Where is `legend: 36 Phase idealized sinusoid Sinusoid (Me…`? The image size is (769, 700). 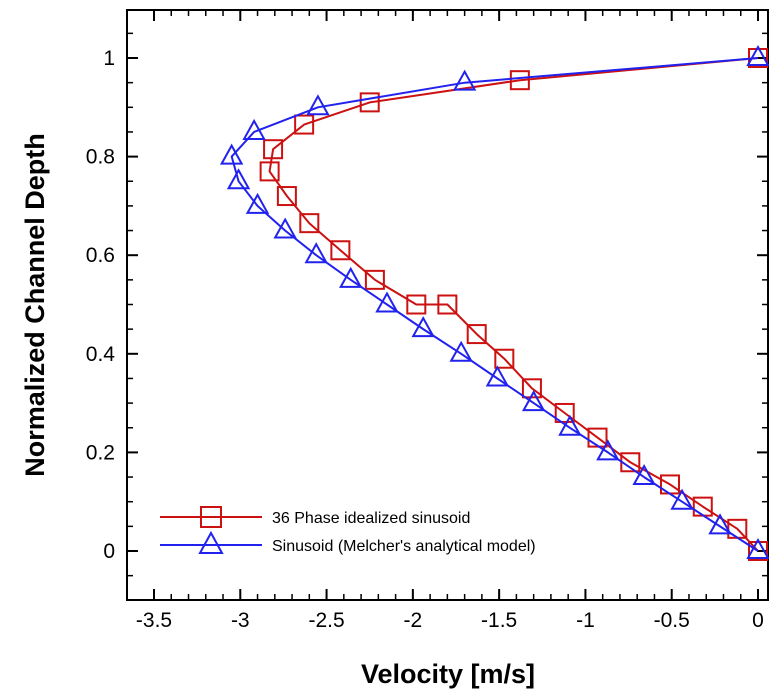 legend: 36 Phase idealized sinusoid Sinusoid (Me… is located at coordinates (348, 530).